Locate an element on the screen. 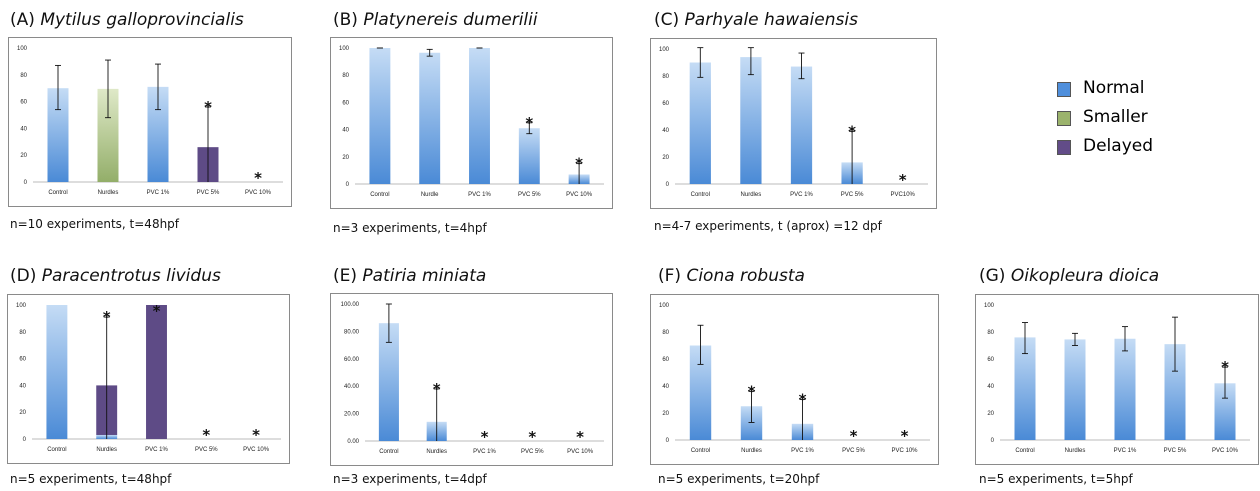  panel-d-note: n=5 experiments, t=48hpf is located at coordinates (91, 479).